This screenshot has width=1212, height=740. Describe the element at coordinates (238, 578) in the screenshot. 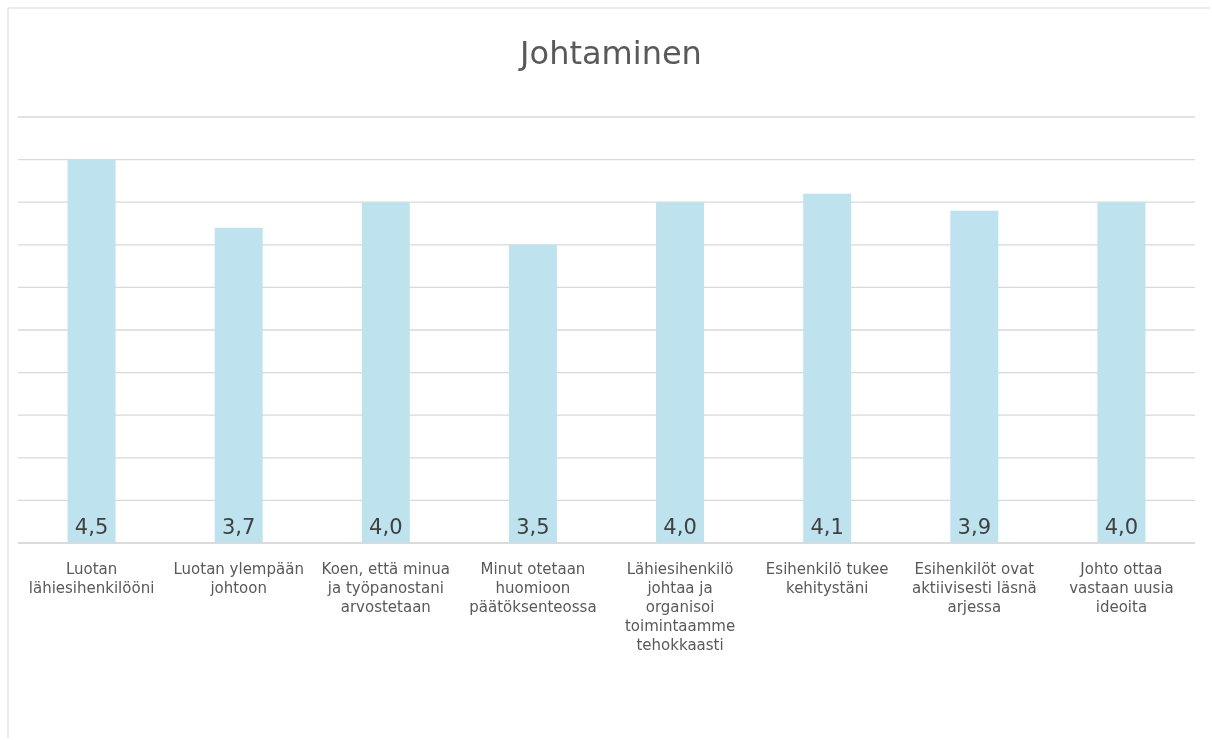

I see `x-tick-label: Luotan ylempään johtoon` at that location.